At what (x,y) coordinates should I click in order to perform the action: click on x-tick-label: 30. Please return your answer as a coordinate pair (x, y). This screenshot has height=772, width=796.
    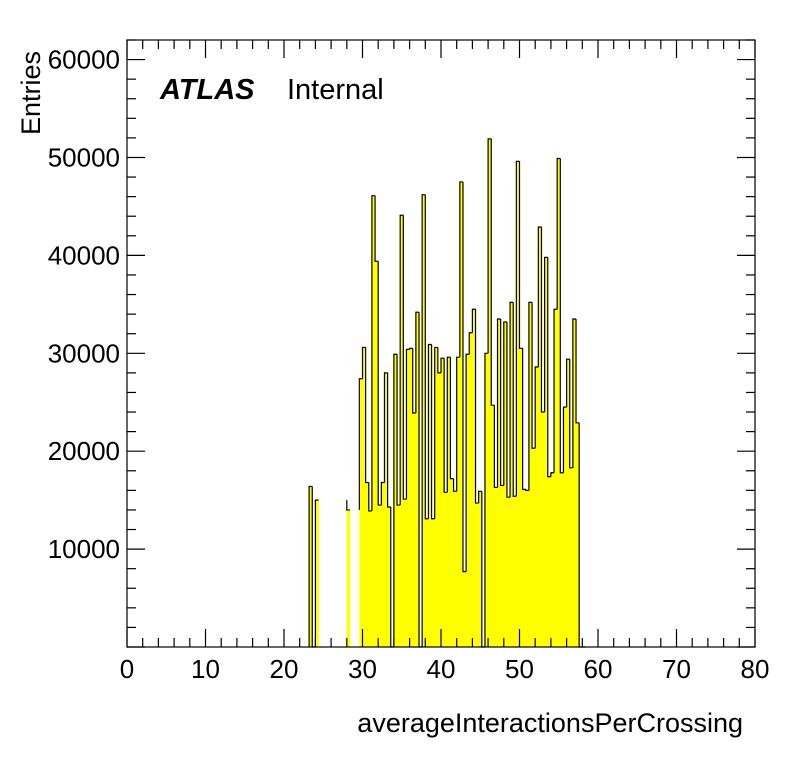
    Looking at the image, I should click on (362, 669).